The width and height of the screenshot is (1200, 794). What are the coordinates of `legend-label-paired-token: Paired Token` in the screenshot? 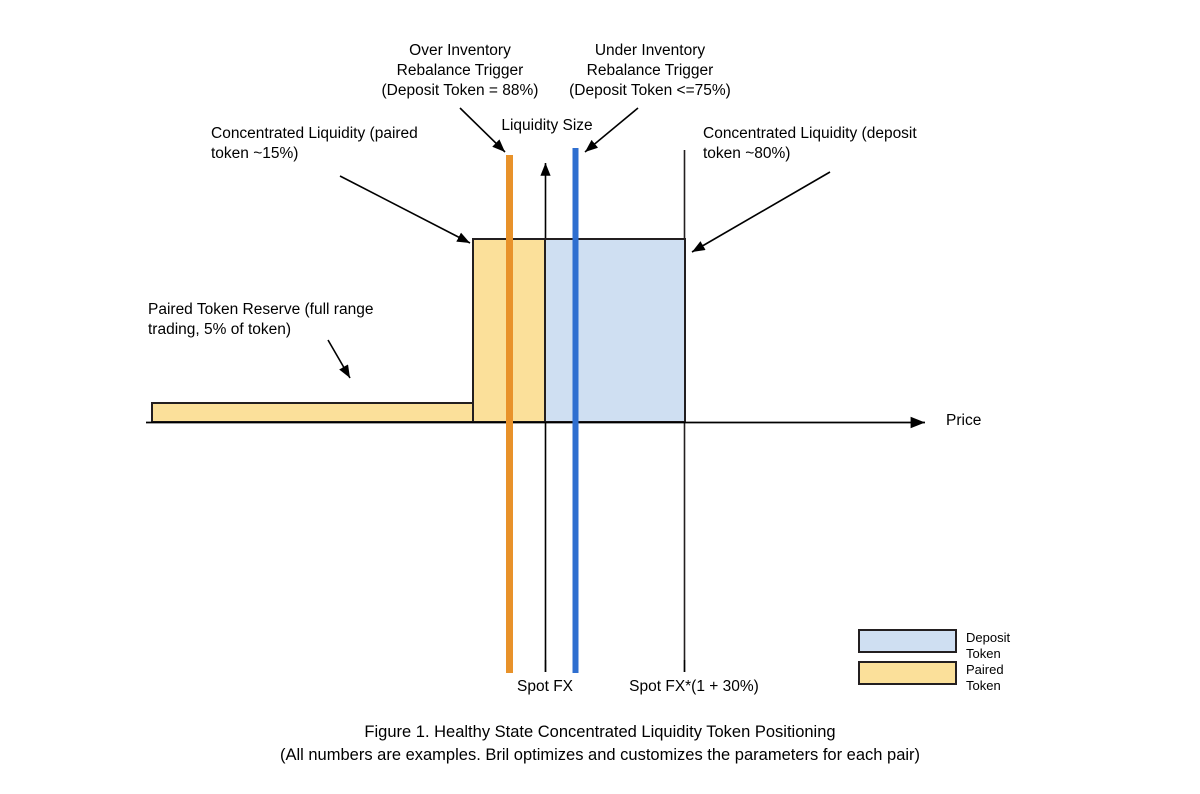 It's located at (985, 677).